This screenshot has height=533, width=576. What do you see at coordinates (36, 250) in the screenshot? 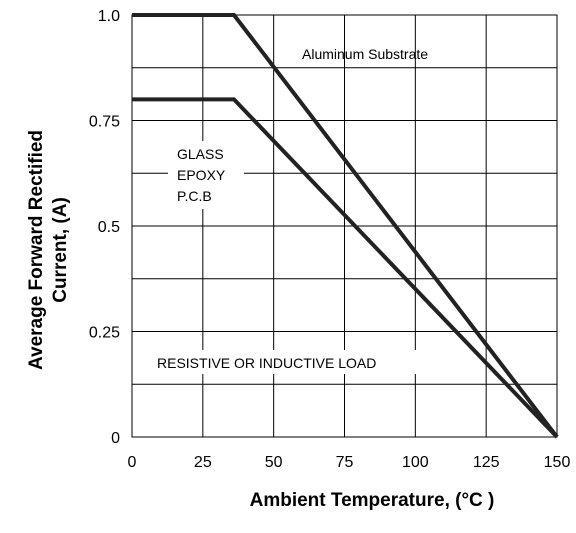
I see `y-axis-title-line-1: Average Forward Rectified` at bounding box center [36, 250].